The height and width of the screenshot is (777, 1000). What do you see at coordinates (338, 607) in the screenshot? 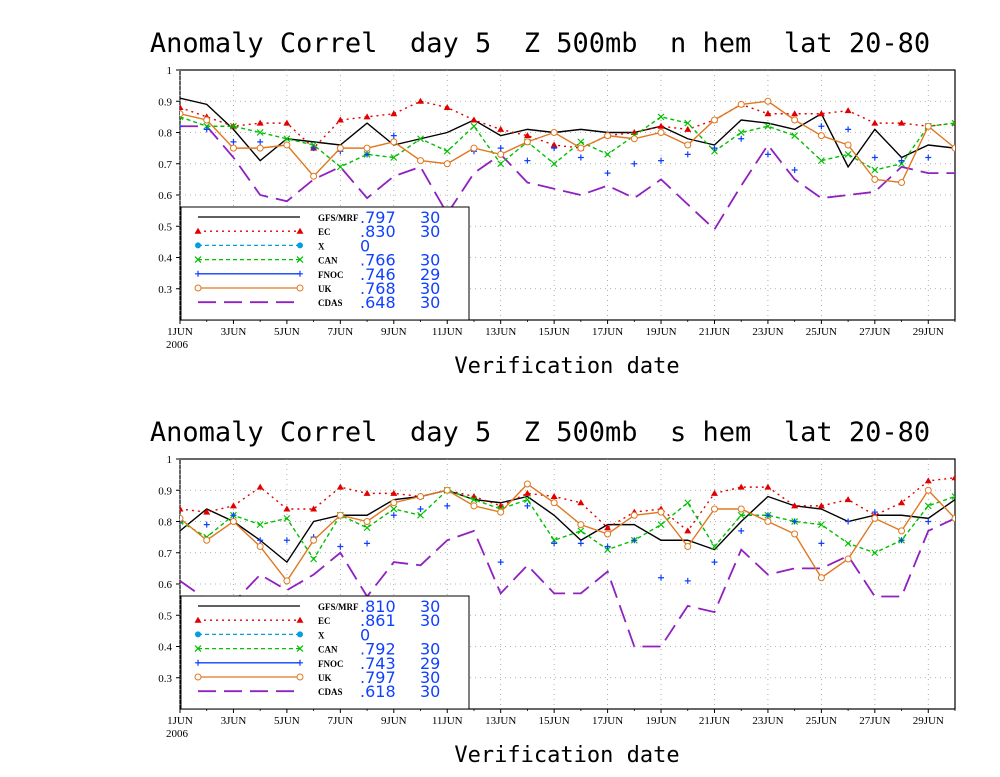
I see `legend-label: GFS/MRF` at bounding box center [338, 607].